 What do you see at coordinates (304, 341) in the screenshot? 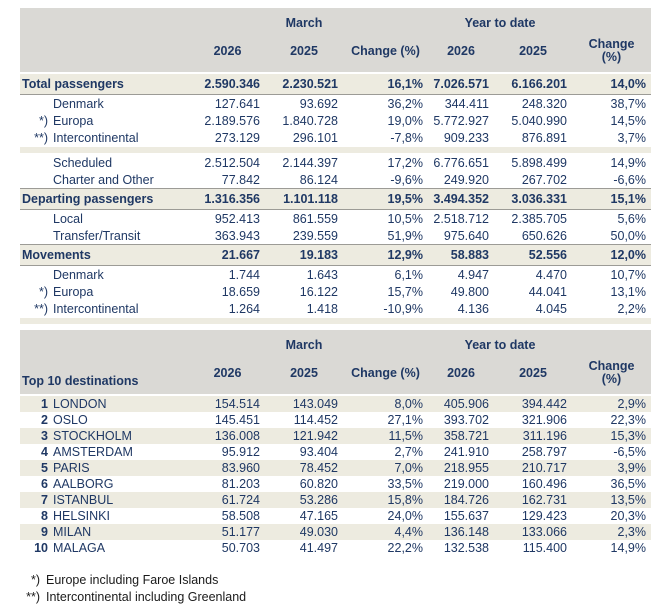
I see `march-group-header: March` at bounding box center [304, 341].